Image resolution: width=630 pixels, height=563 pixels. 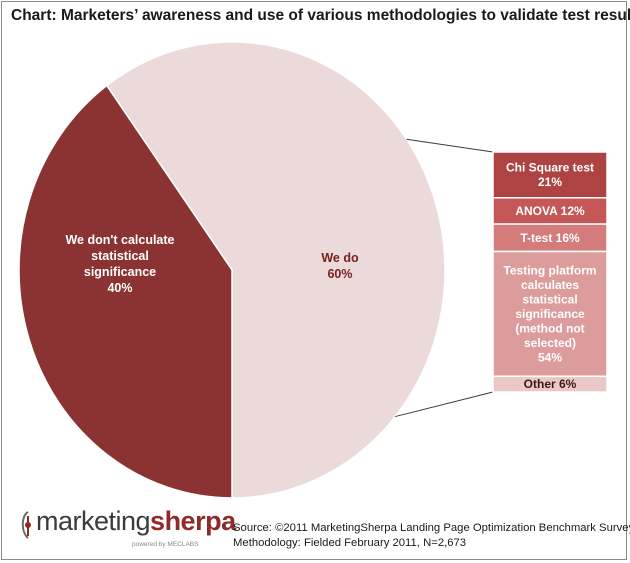 I want to click on breakdown-connector-bottom, so click(x=444, y=404).